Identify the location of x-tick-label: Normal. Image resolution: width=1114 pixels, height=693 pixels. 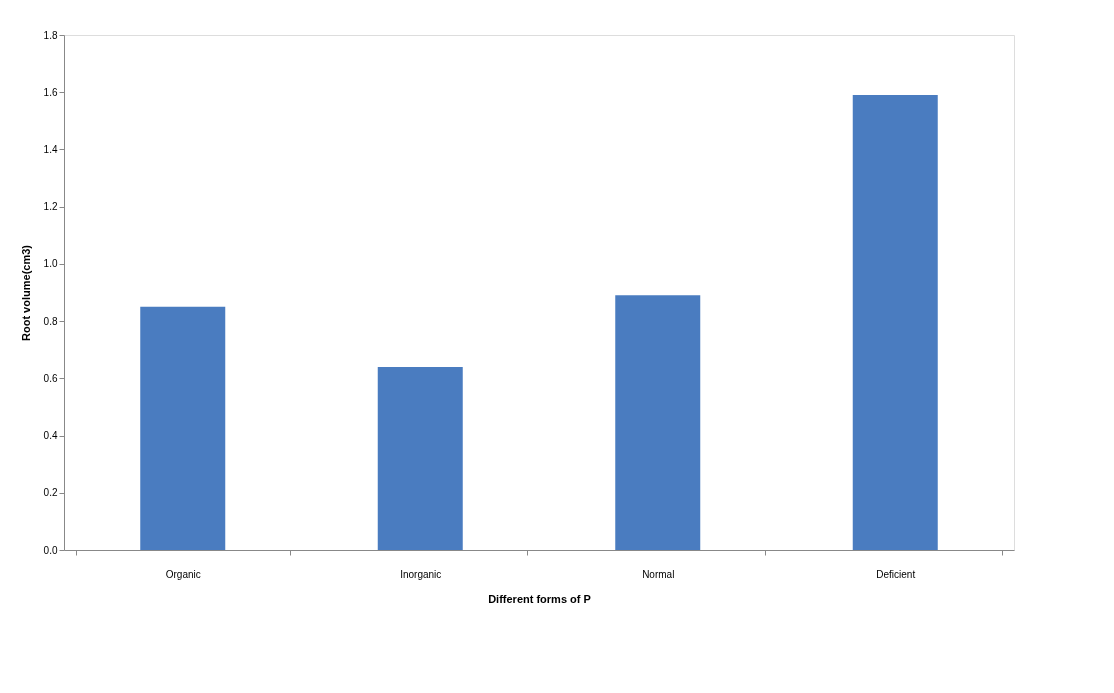
(658, 574).